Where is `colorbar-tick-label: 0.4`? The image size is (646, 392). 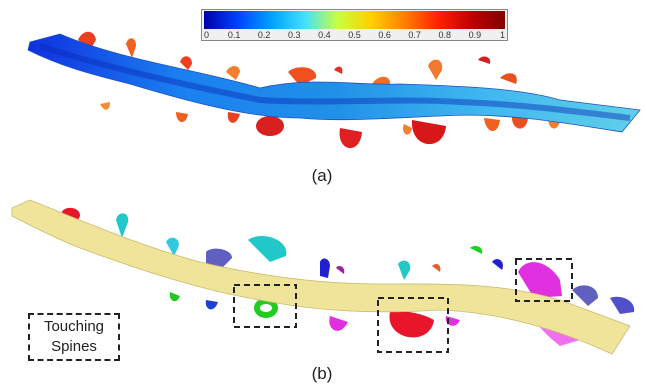
colorbar-tick-label: 0.4 is located at coordinates (324, 35).